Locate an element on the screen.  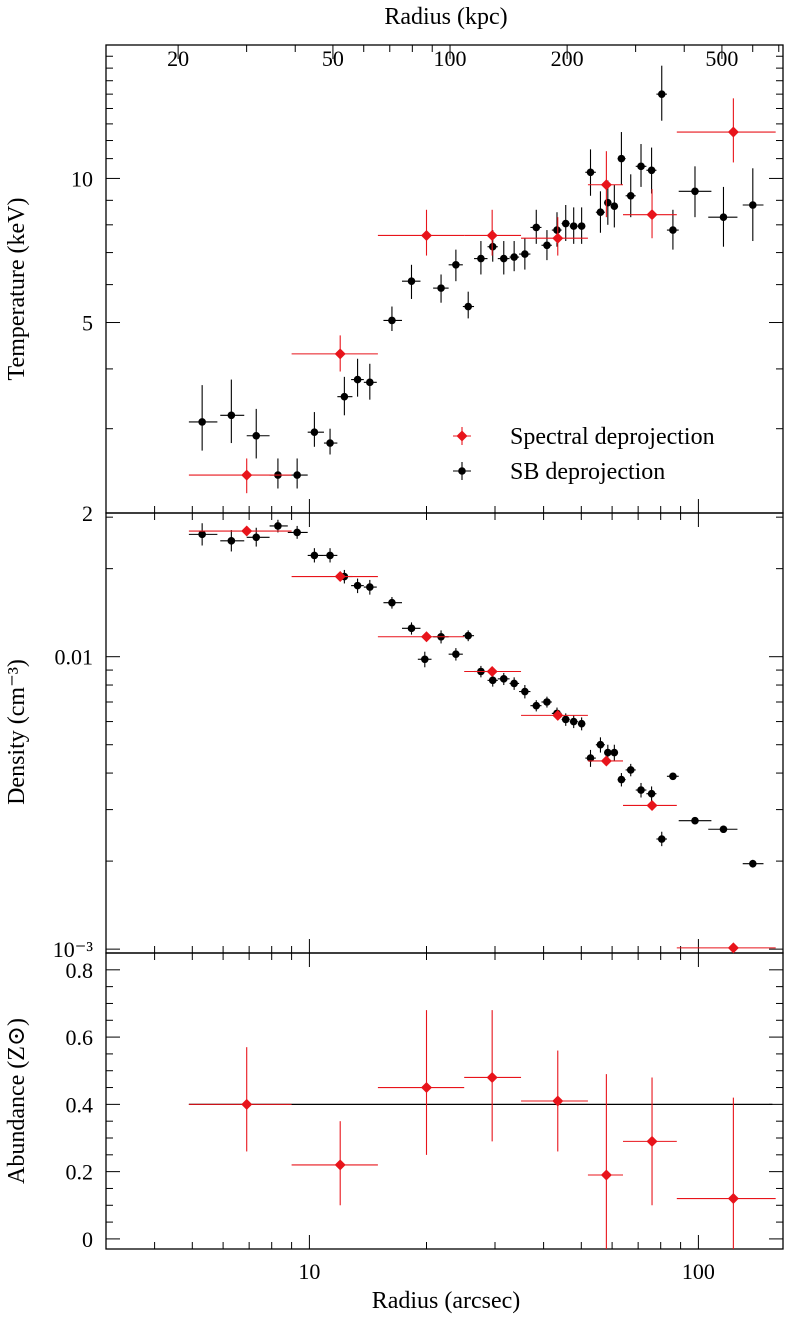
y-tick-label: 0.6 is located at coordinates (80, 1037).